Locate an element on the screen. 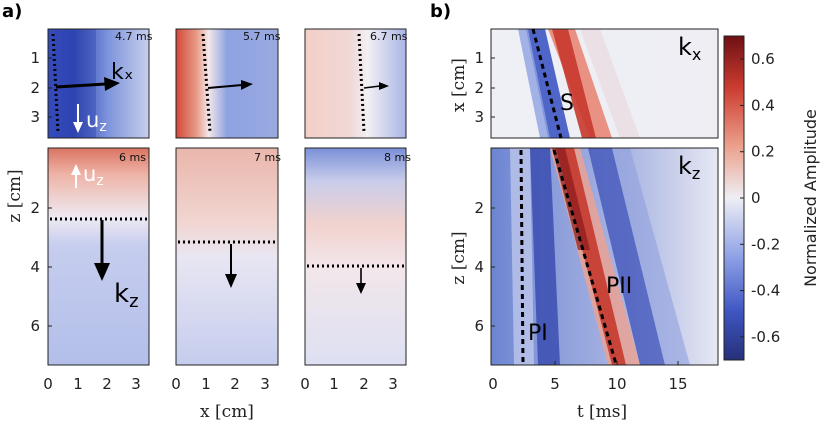 This screenshot has width=827, height=426. b-bot-ytick-1: 2 is located at coordinates (479, 208).